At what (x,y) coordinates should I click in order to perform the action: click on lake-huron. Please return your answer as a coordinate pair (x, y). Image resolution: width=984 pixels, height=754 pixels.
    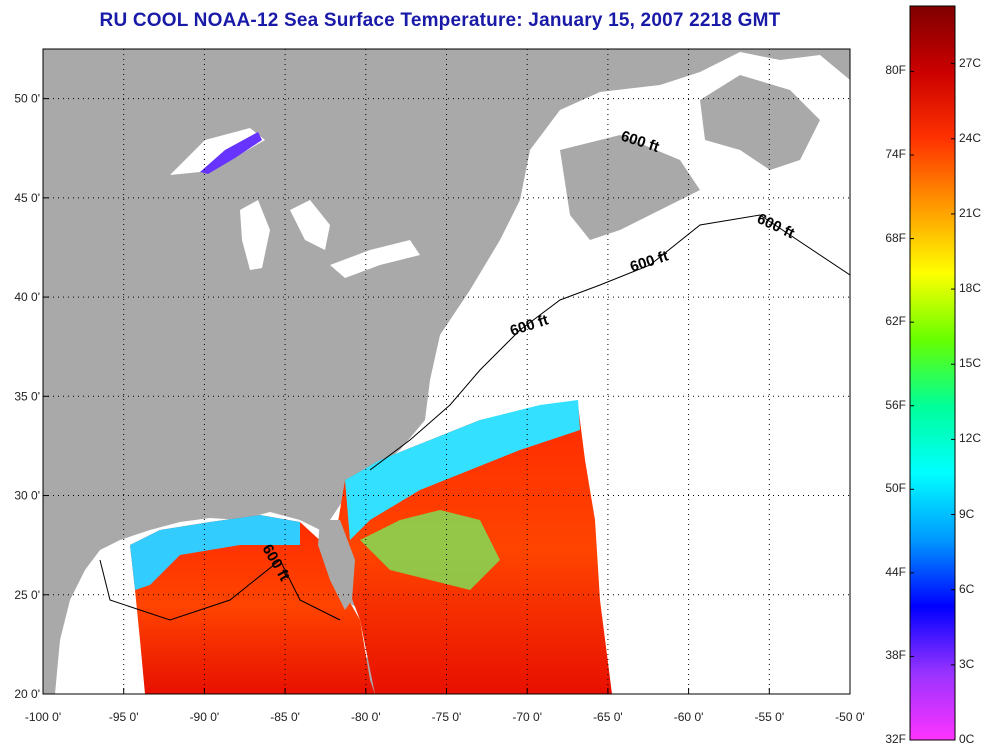
    Looking at the image, I should click on (310, 225).